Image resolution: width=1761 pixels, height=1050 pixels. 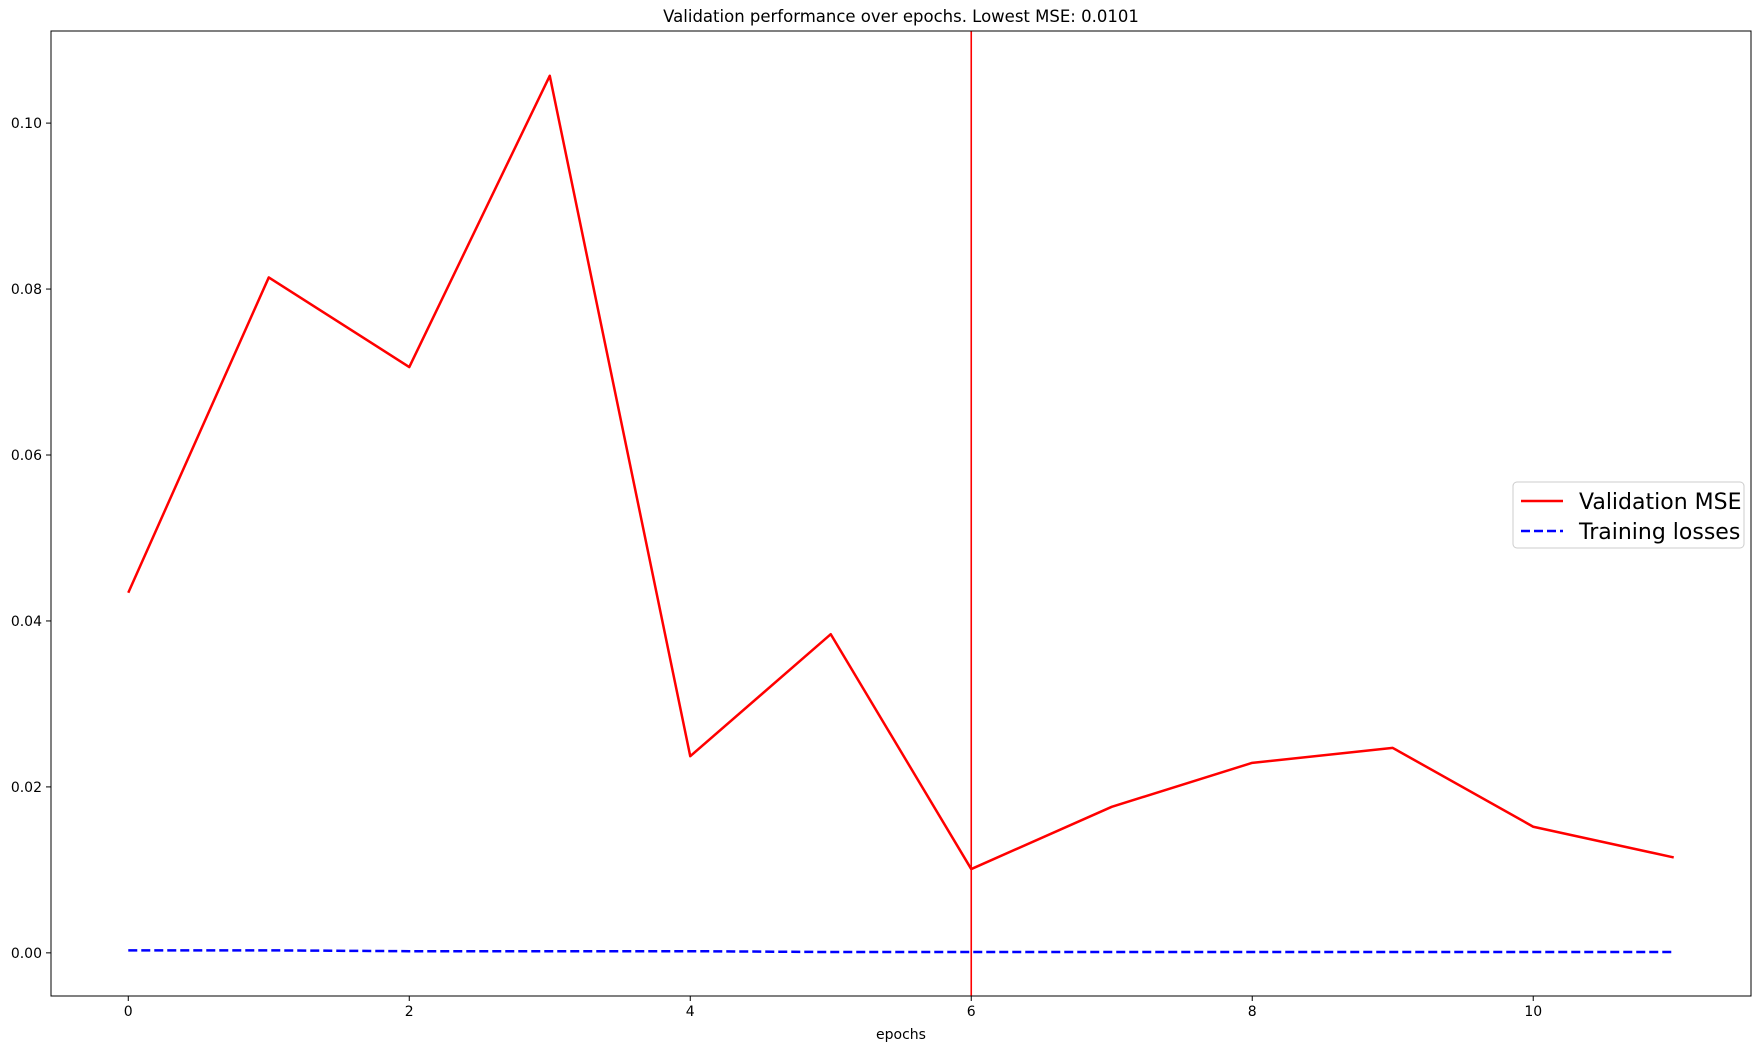 I want to click on y-tick-label: 0.04, so click(x=26, y=622).